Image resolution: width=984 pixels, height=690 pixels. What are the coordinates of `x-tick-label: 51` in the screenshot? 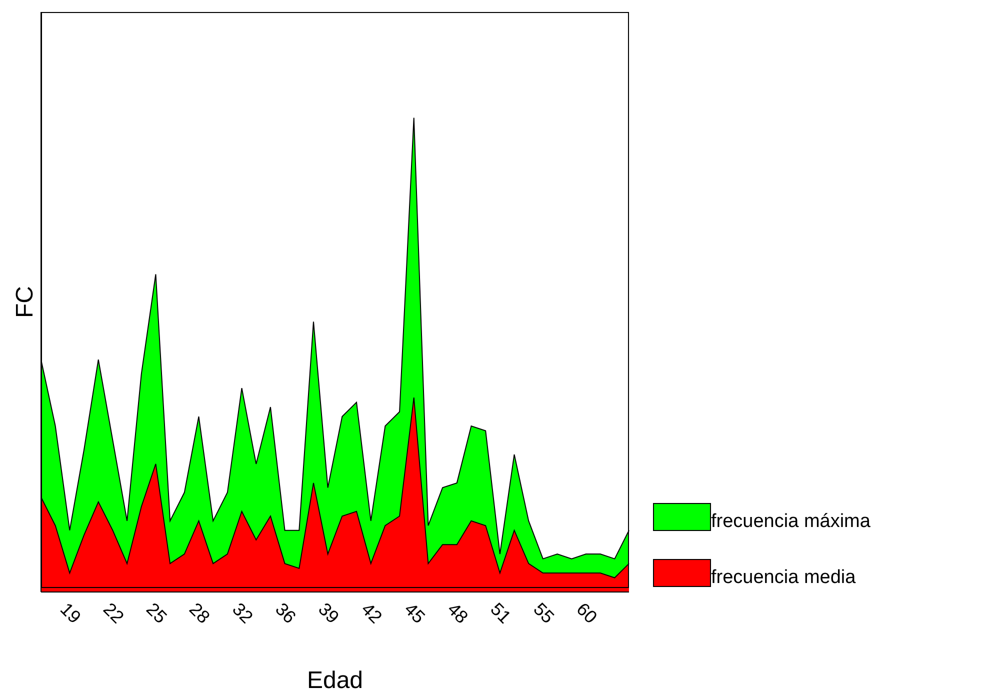 It's located at (500, 613).